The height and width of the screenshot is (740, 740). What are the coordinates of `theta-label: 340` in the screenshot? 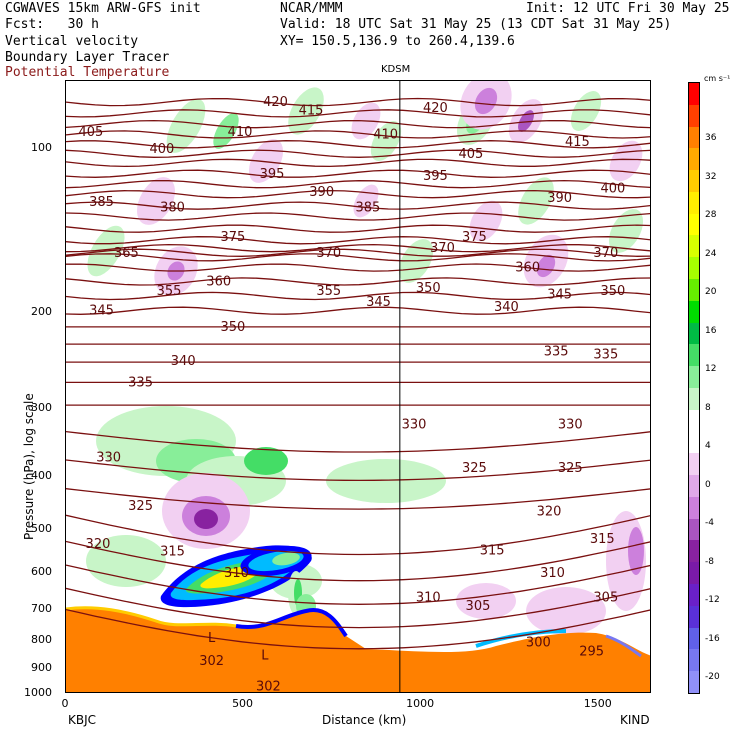 It's located at (506, 307).